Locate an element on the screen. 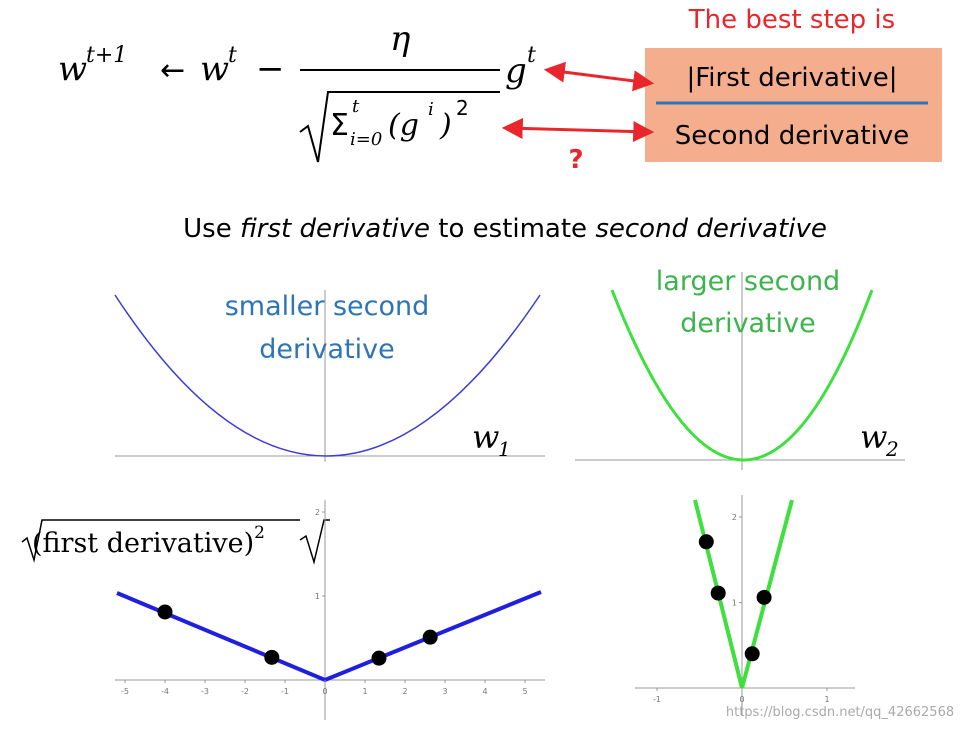 The width and height of the screenshot is (972, 729). plot-label-part: 2 is located at coordinates (259, 533).